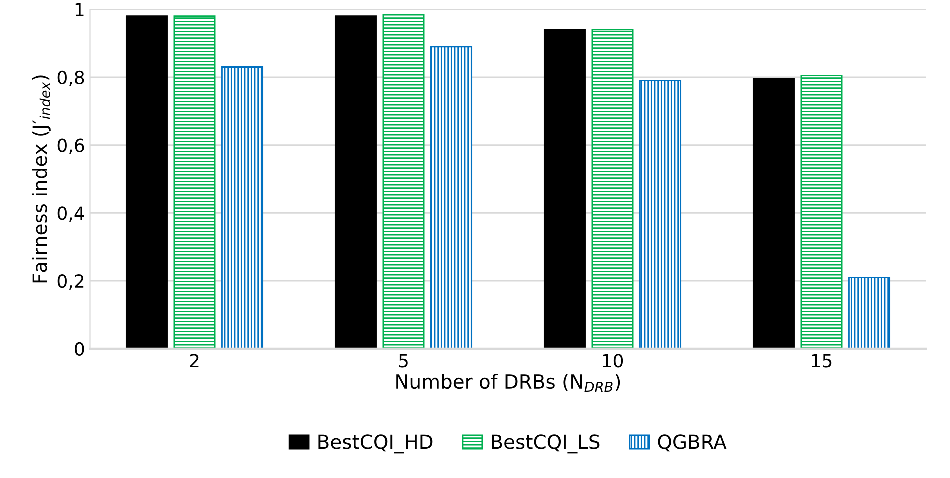 The width and height of the screenshot is (950, 478). Describe the element at coordinates (71, 146) in the screenshot. I see `y-tick-label: 0,6` at that location.